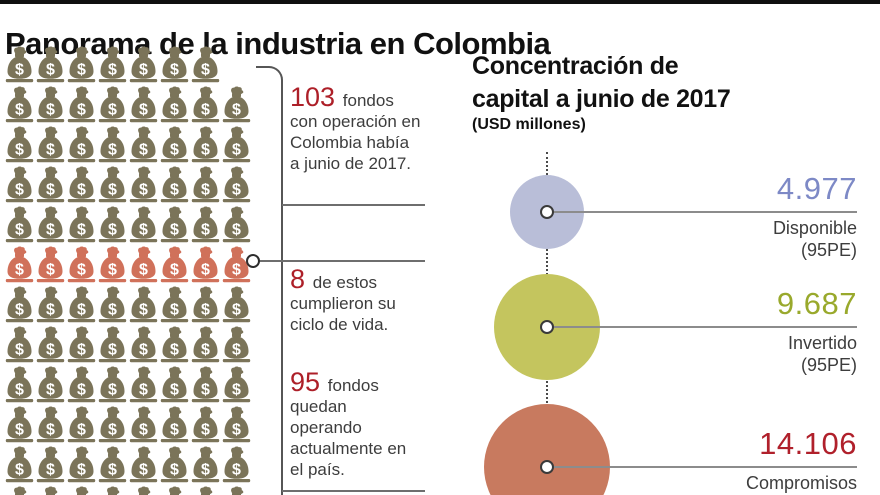 The height and width of the screenshot is (495, 880). I want to click on bubble-value: 4.977, so click(816, 188).